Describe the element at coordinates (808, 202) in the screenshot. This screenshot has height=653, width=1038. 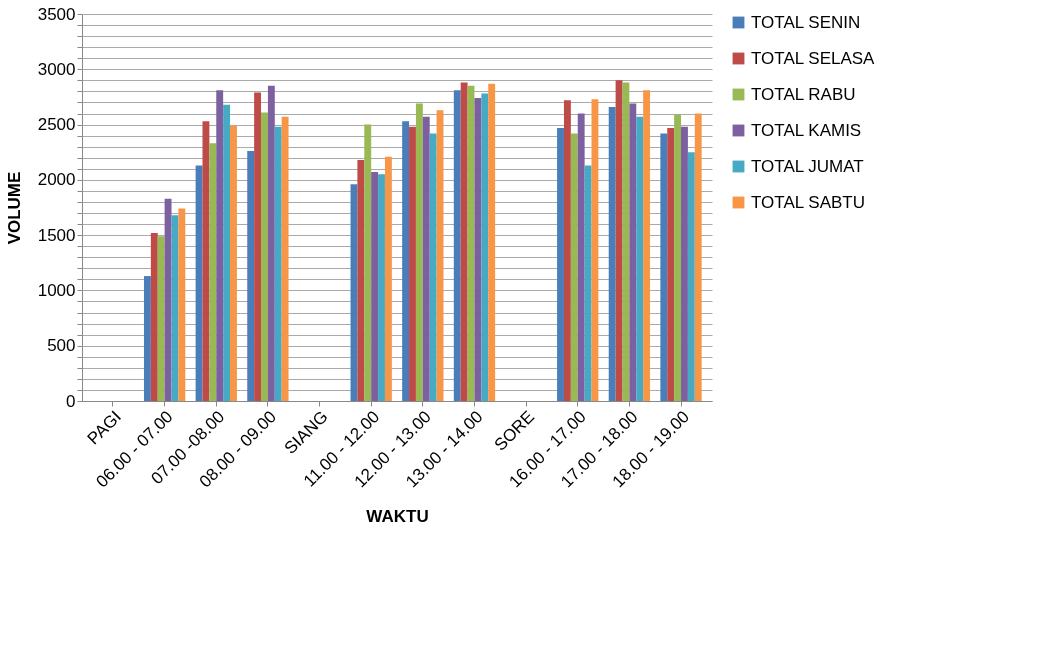
I see `legend-label: TOTAL SABTU` at that location.